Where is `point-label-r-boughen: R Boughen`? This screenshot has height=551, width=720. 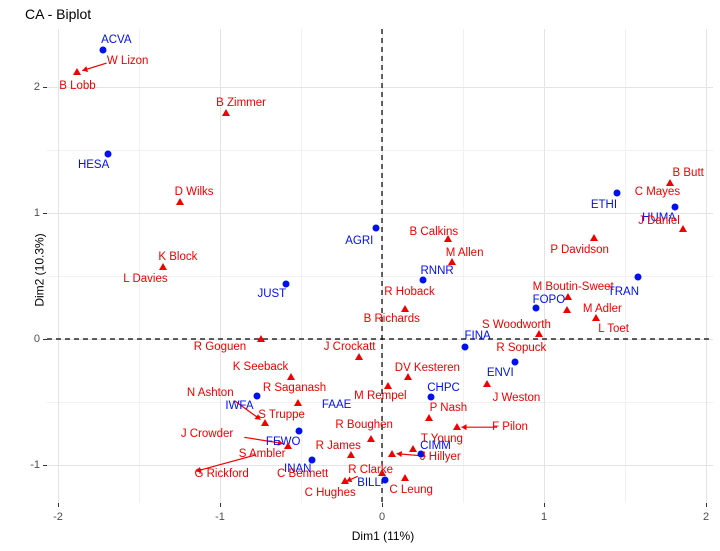 point-label-r-boughen: R Boughen is located at coordinates (364, 424).